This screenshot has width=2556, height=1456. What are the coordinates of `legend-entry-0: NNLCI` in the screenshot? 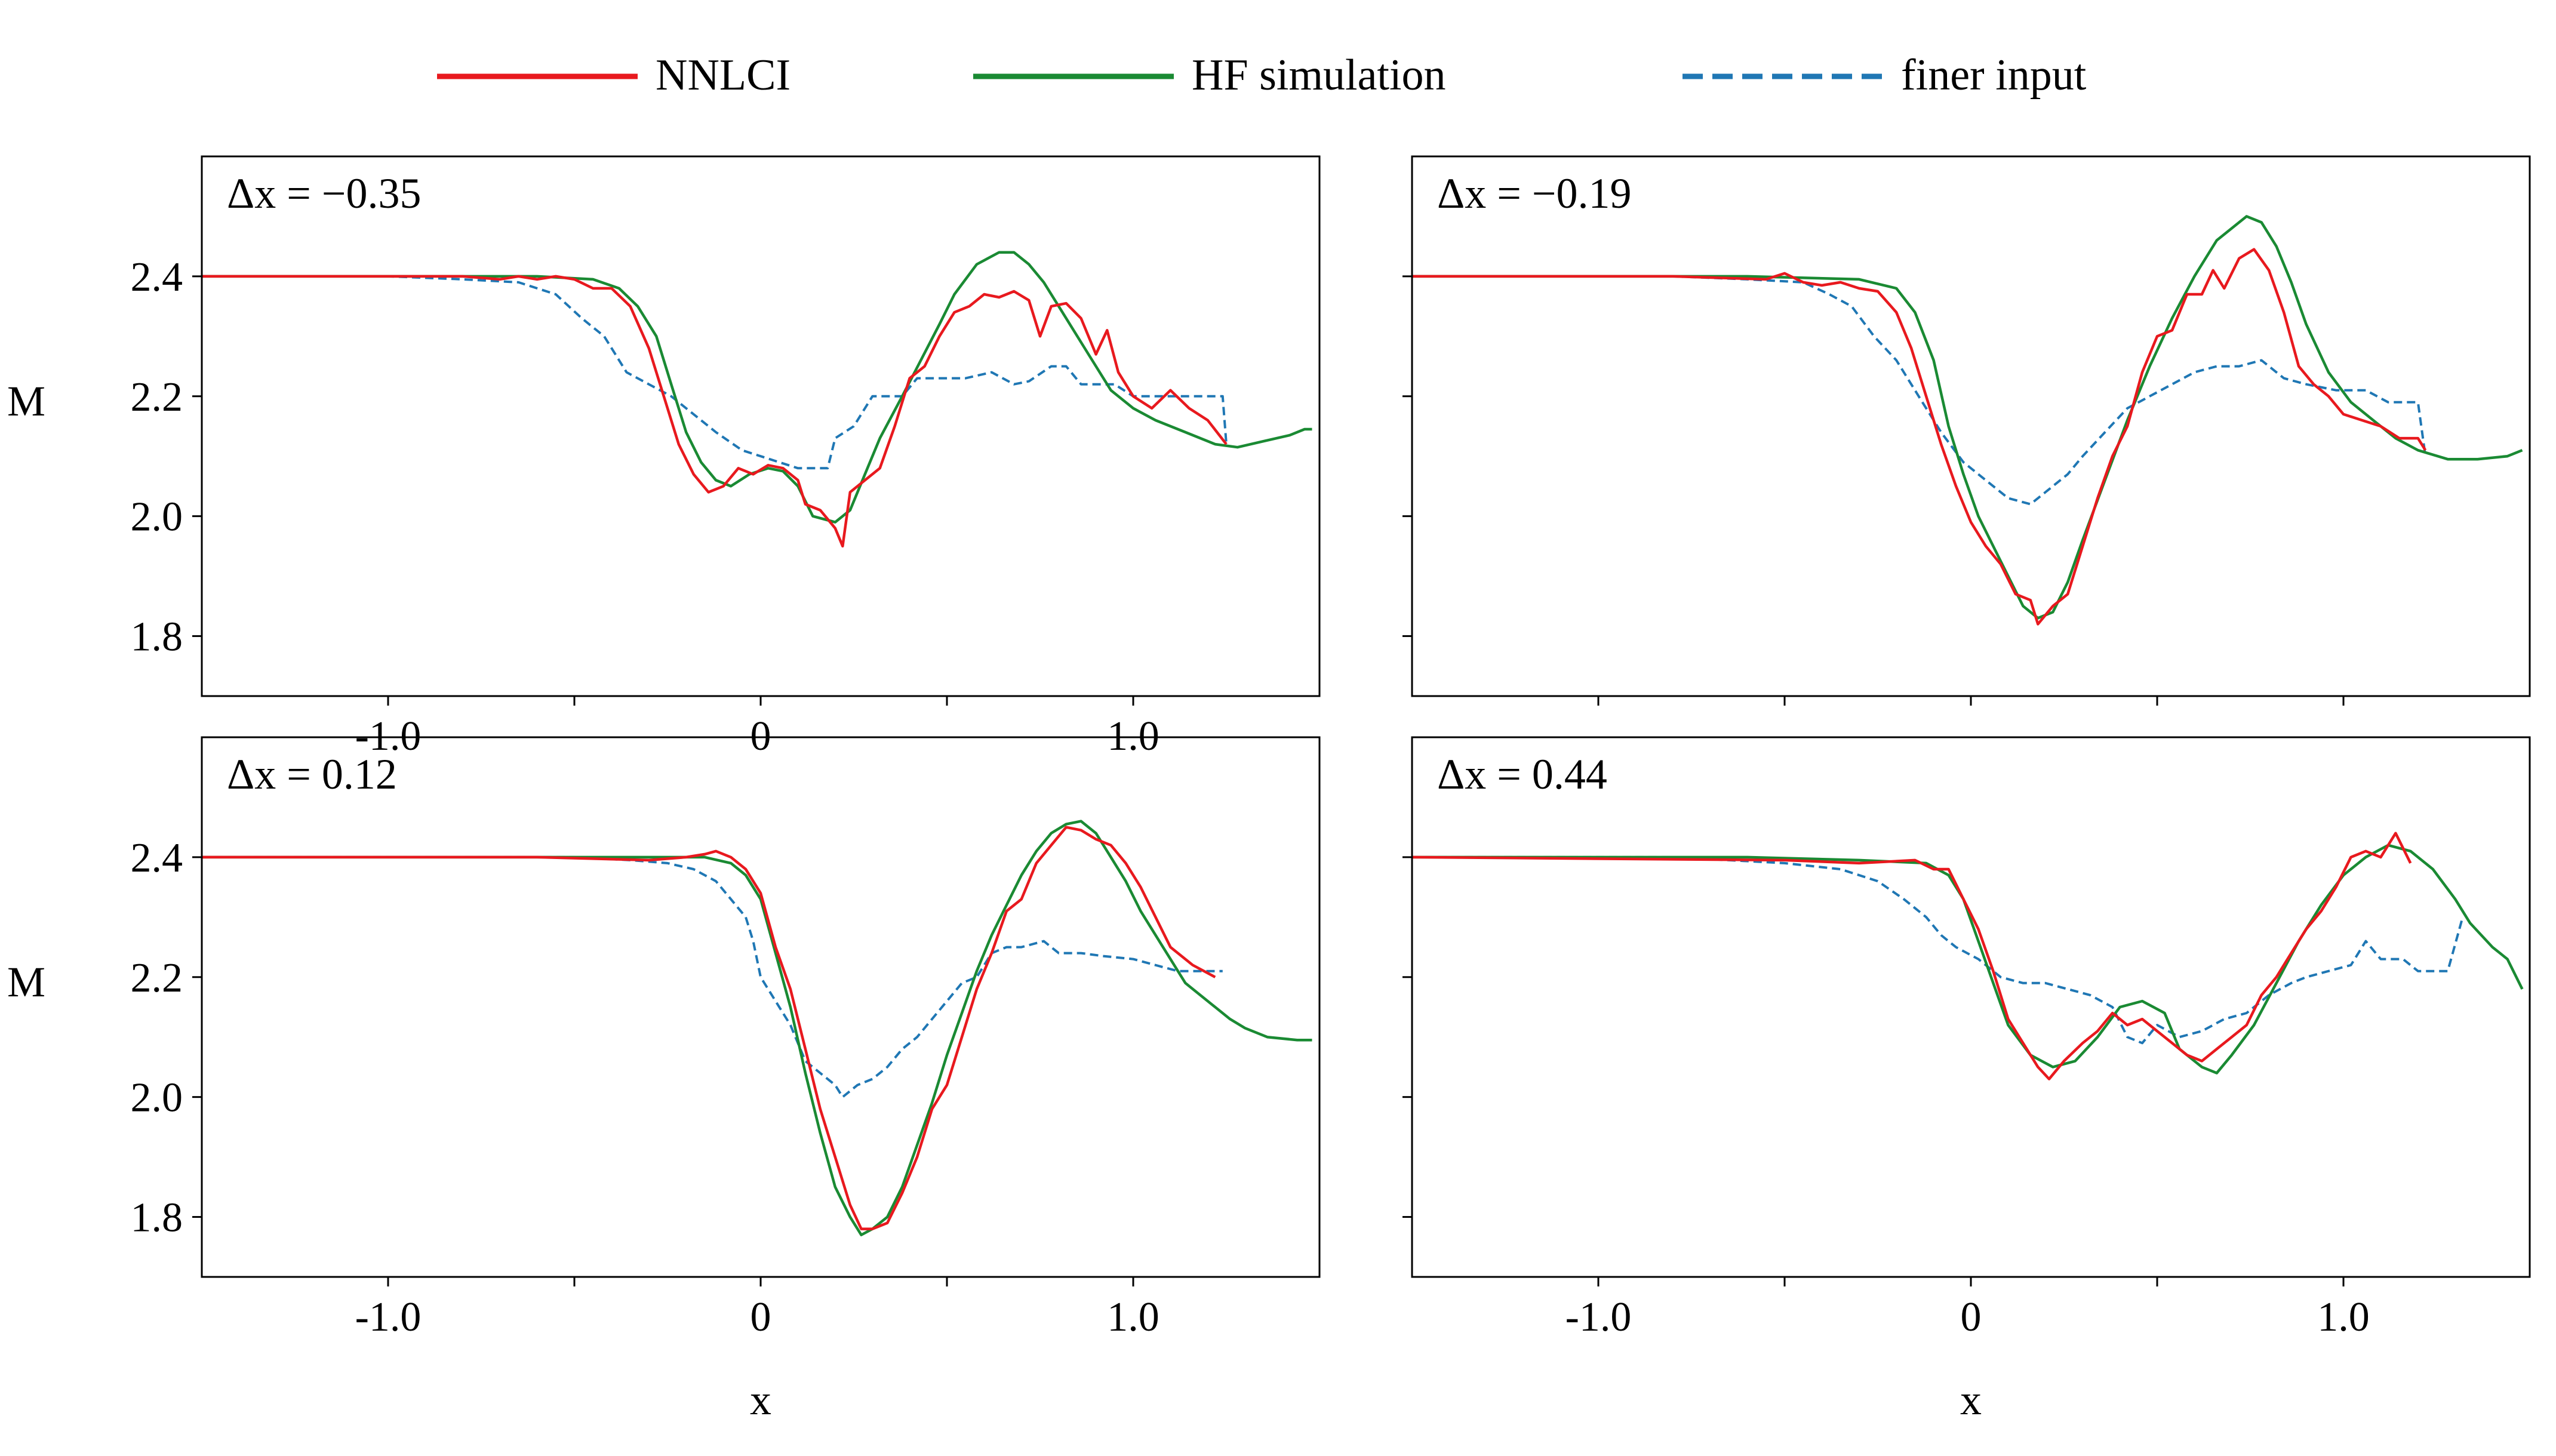 It's located at (614, 75).